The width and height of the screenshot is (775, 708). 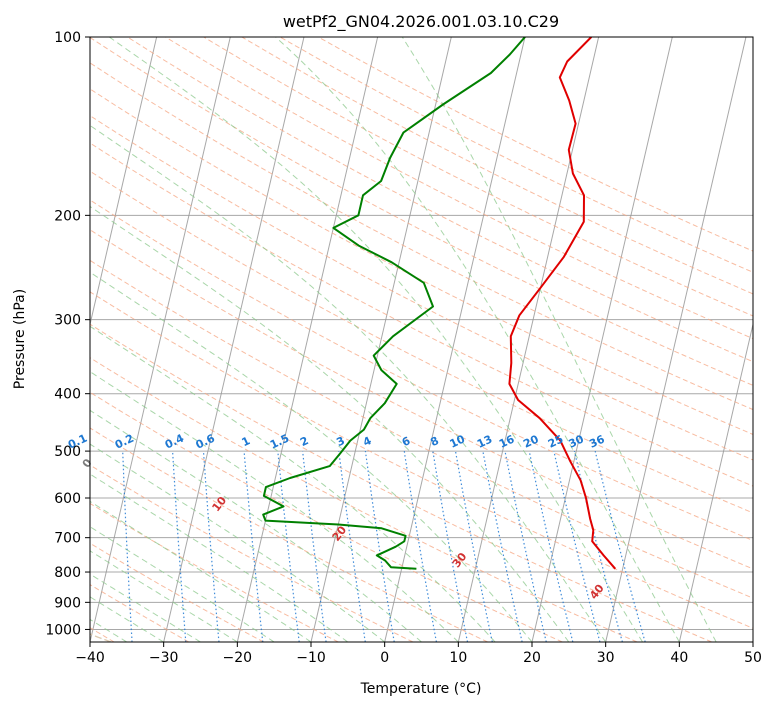 What do you see at coordinates (67, 499) in the screenshot?
I see `y-tick-label: 600` at bounding box center [67, 499].